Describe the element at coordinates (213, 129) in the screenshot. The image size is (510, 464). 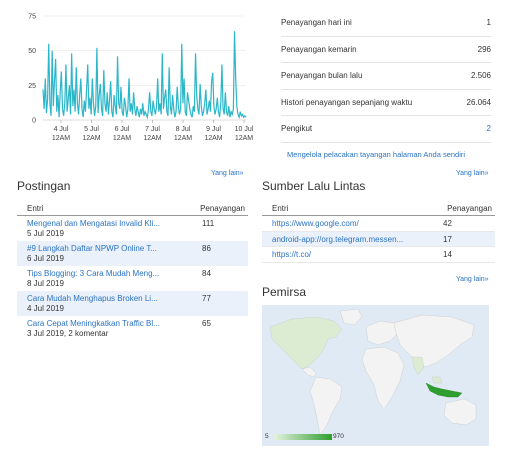
I see `x-tick-label: 9 Jul` at that location.